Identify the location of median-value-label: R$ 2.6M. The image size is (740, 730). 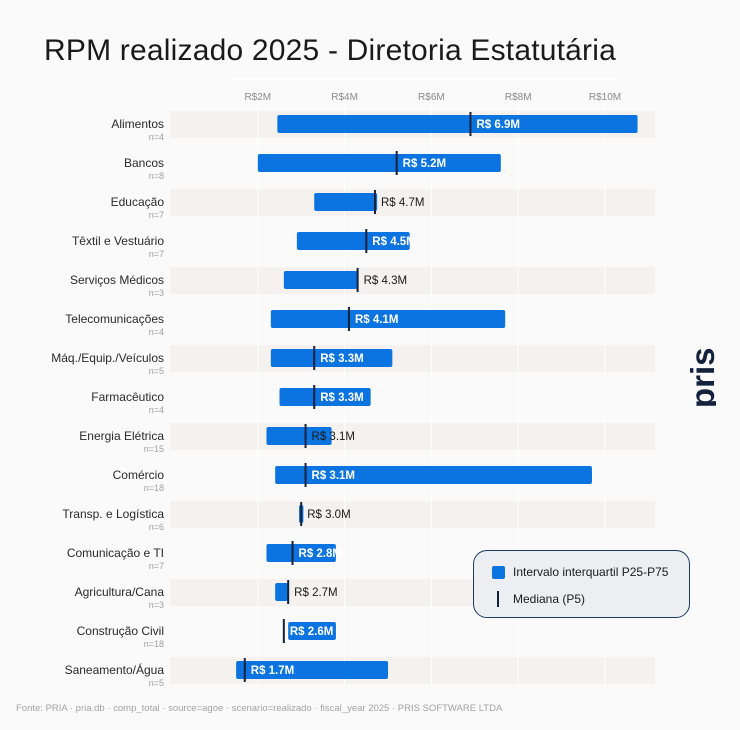
(311, 632).